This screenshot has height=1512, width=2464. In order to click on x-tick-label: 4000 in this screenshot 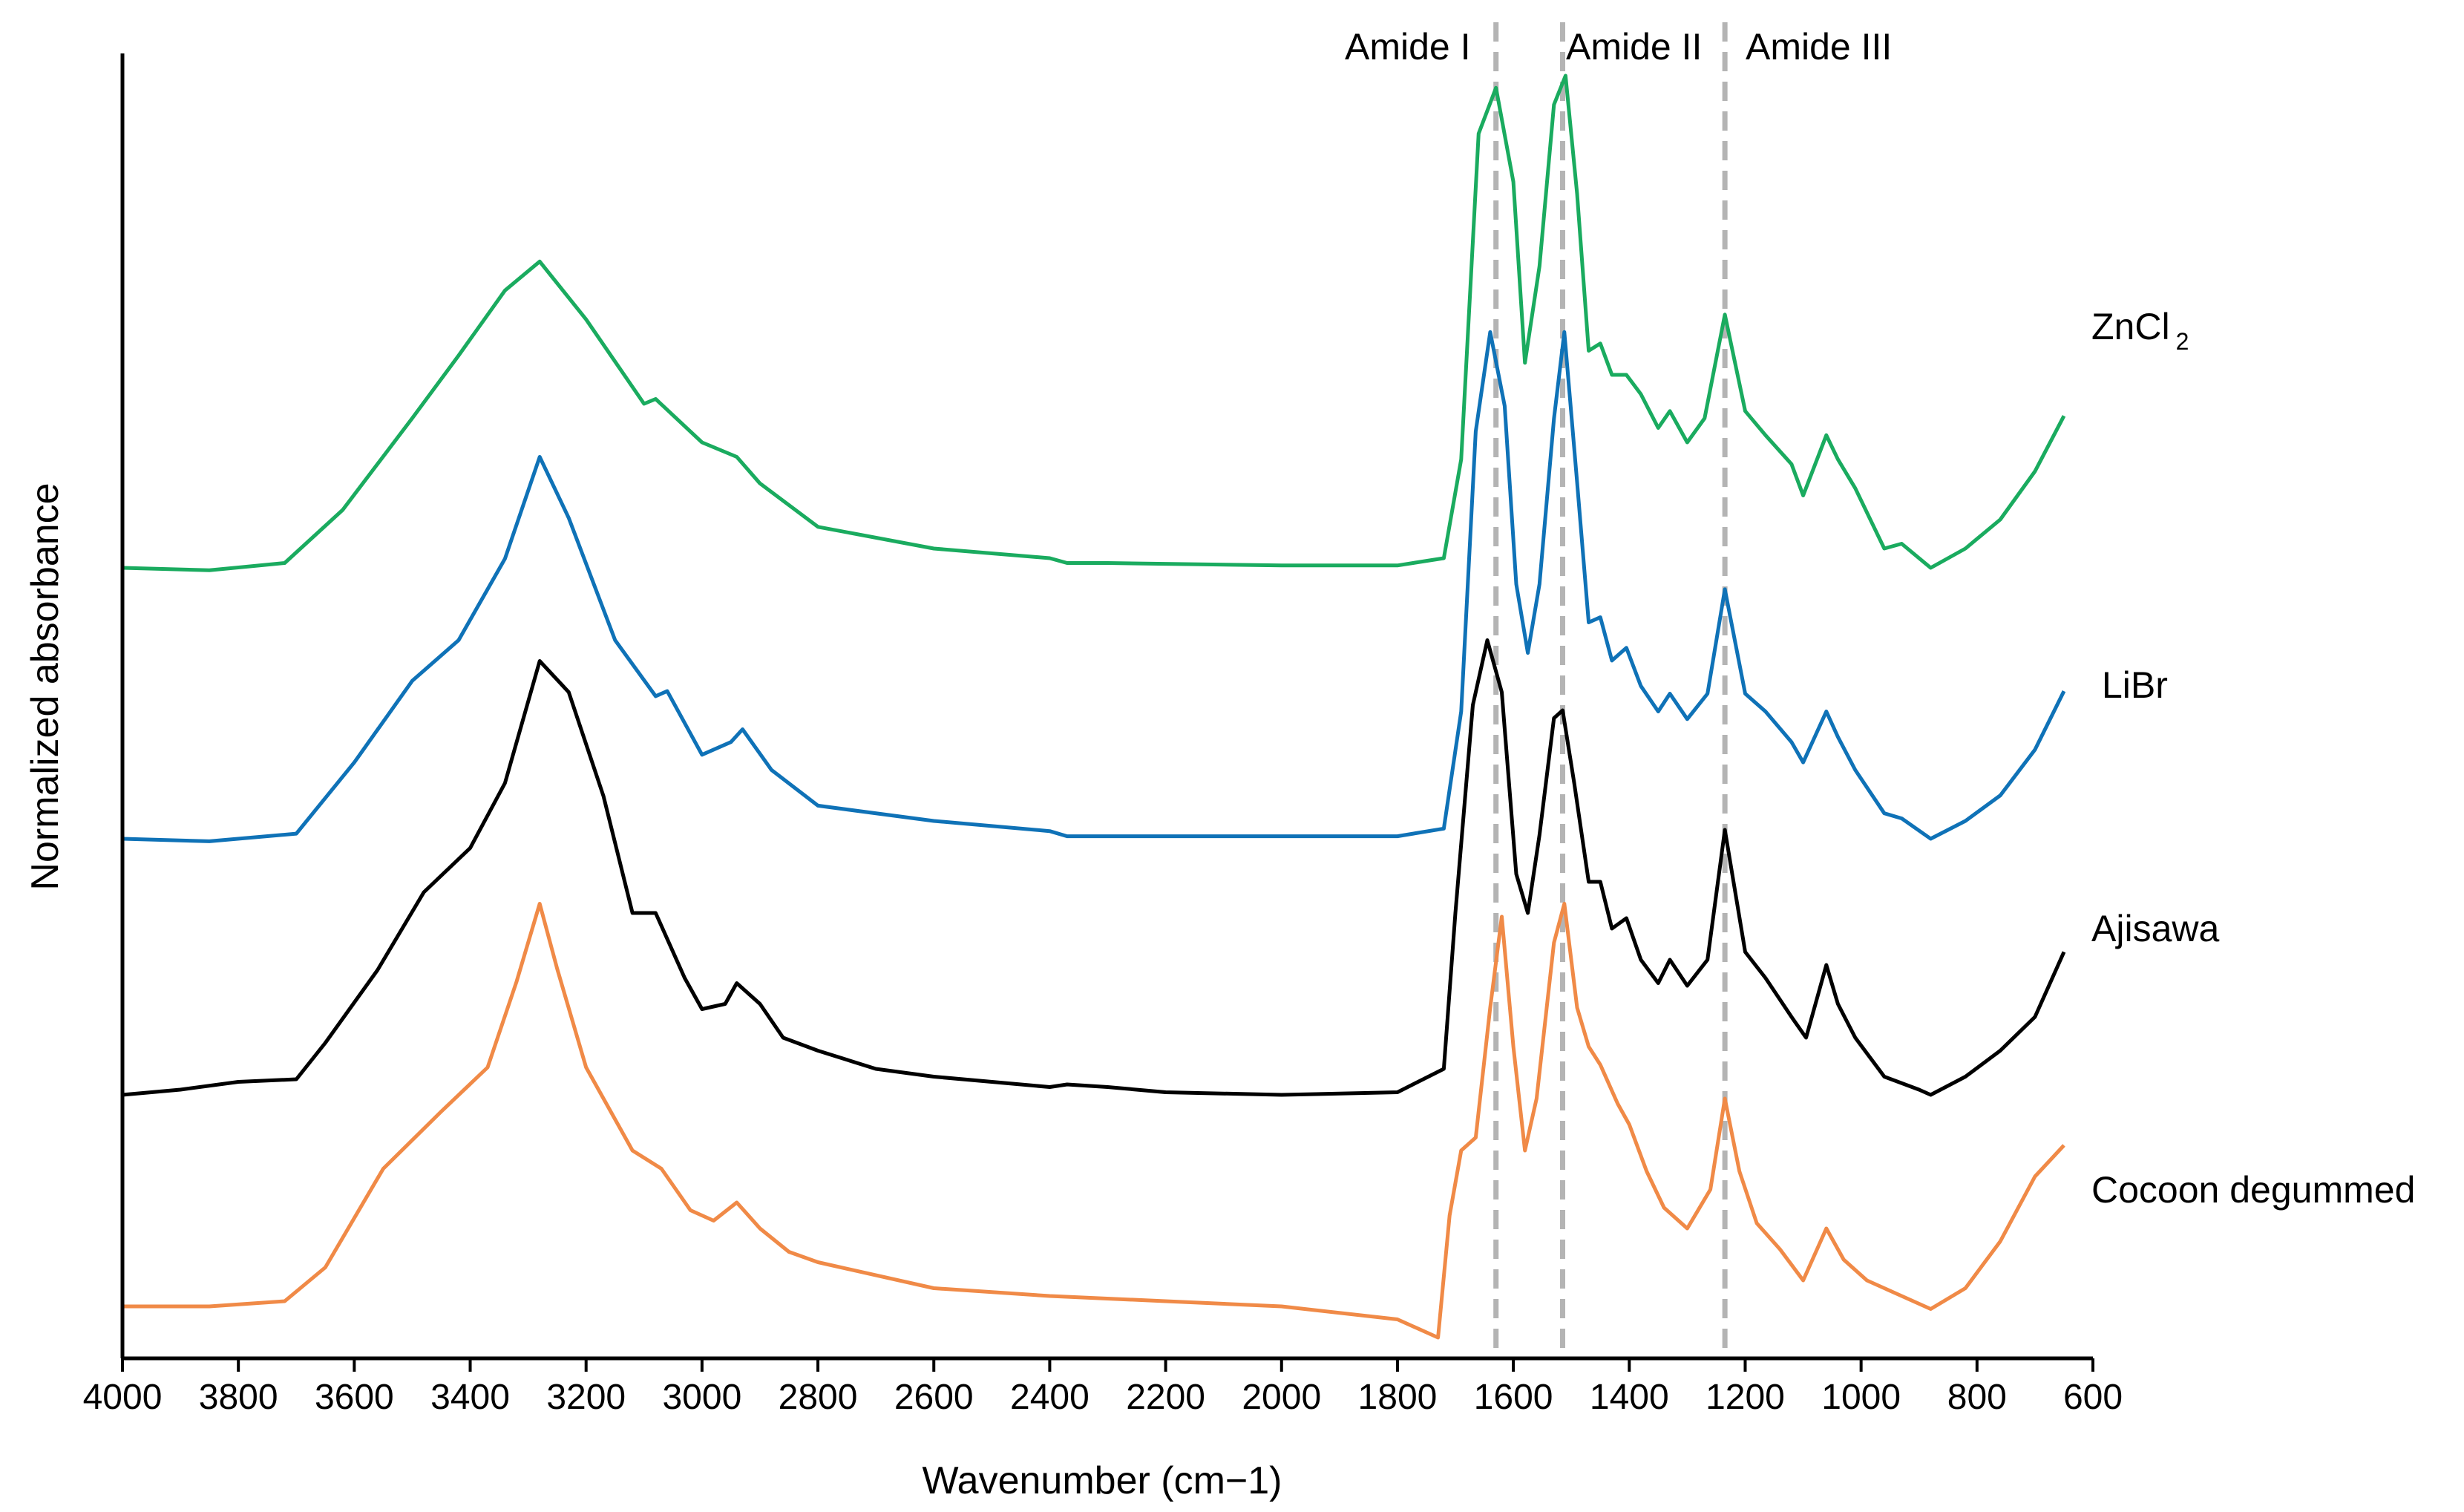, I will do `click(123, 1398)`.